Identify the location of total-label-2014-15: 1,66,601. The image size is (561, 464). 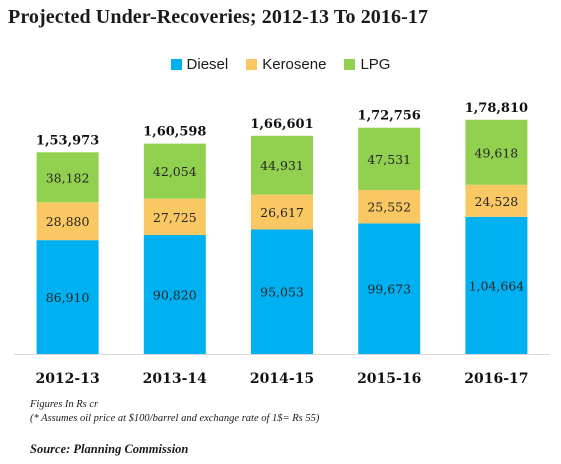
(281, 124).